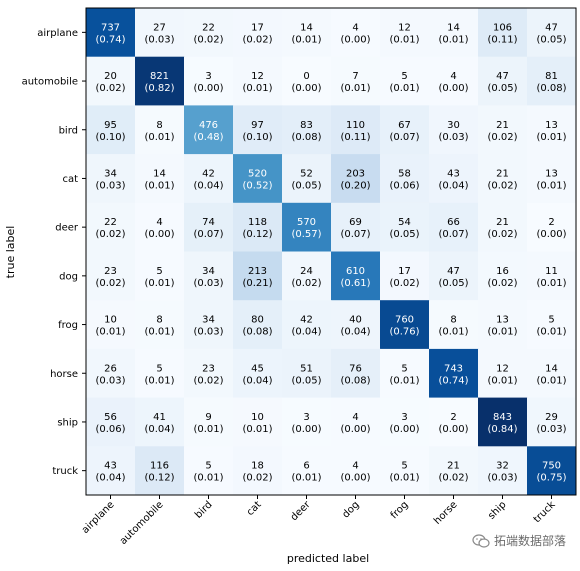 Image resolution: width=580 pixels, height=571 pixels. I want to click on cell-count-label: 32, so click(502, 466).